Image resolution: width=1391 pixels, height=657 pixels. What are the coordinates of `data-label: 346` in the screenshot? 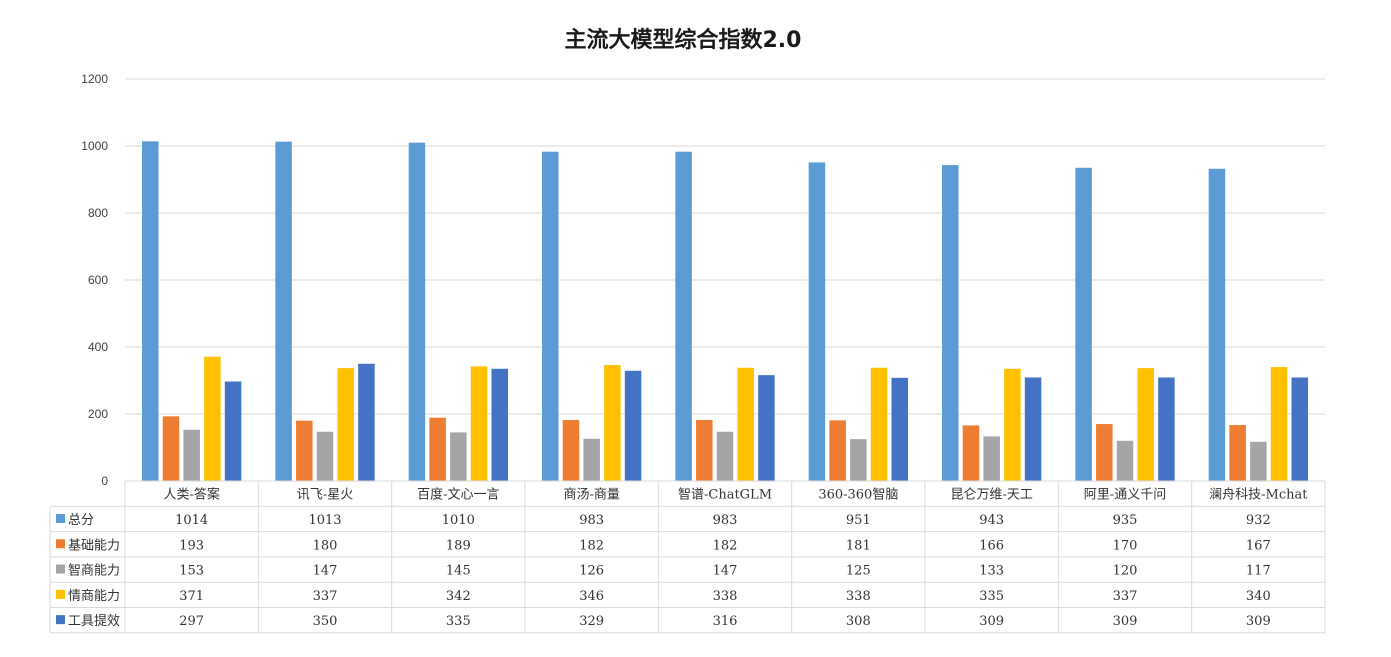 It's located at (591, 596).